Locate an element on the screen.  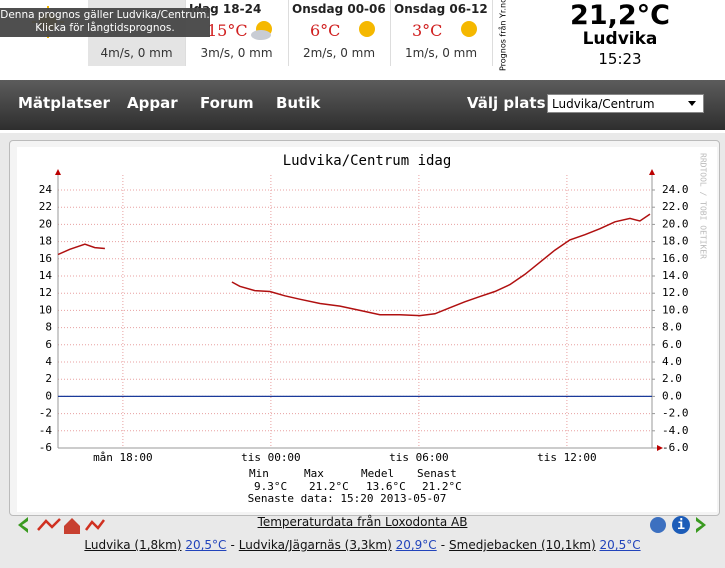
tooltip-line: Denna prognos gäller Ludvika/Centrum. is located at coordinates (105, 15).